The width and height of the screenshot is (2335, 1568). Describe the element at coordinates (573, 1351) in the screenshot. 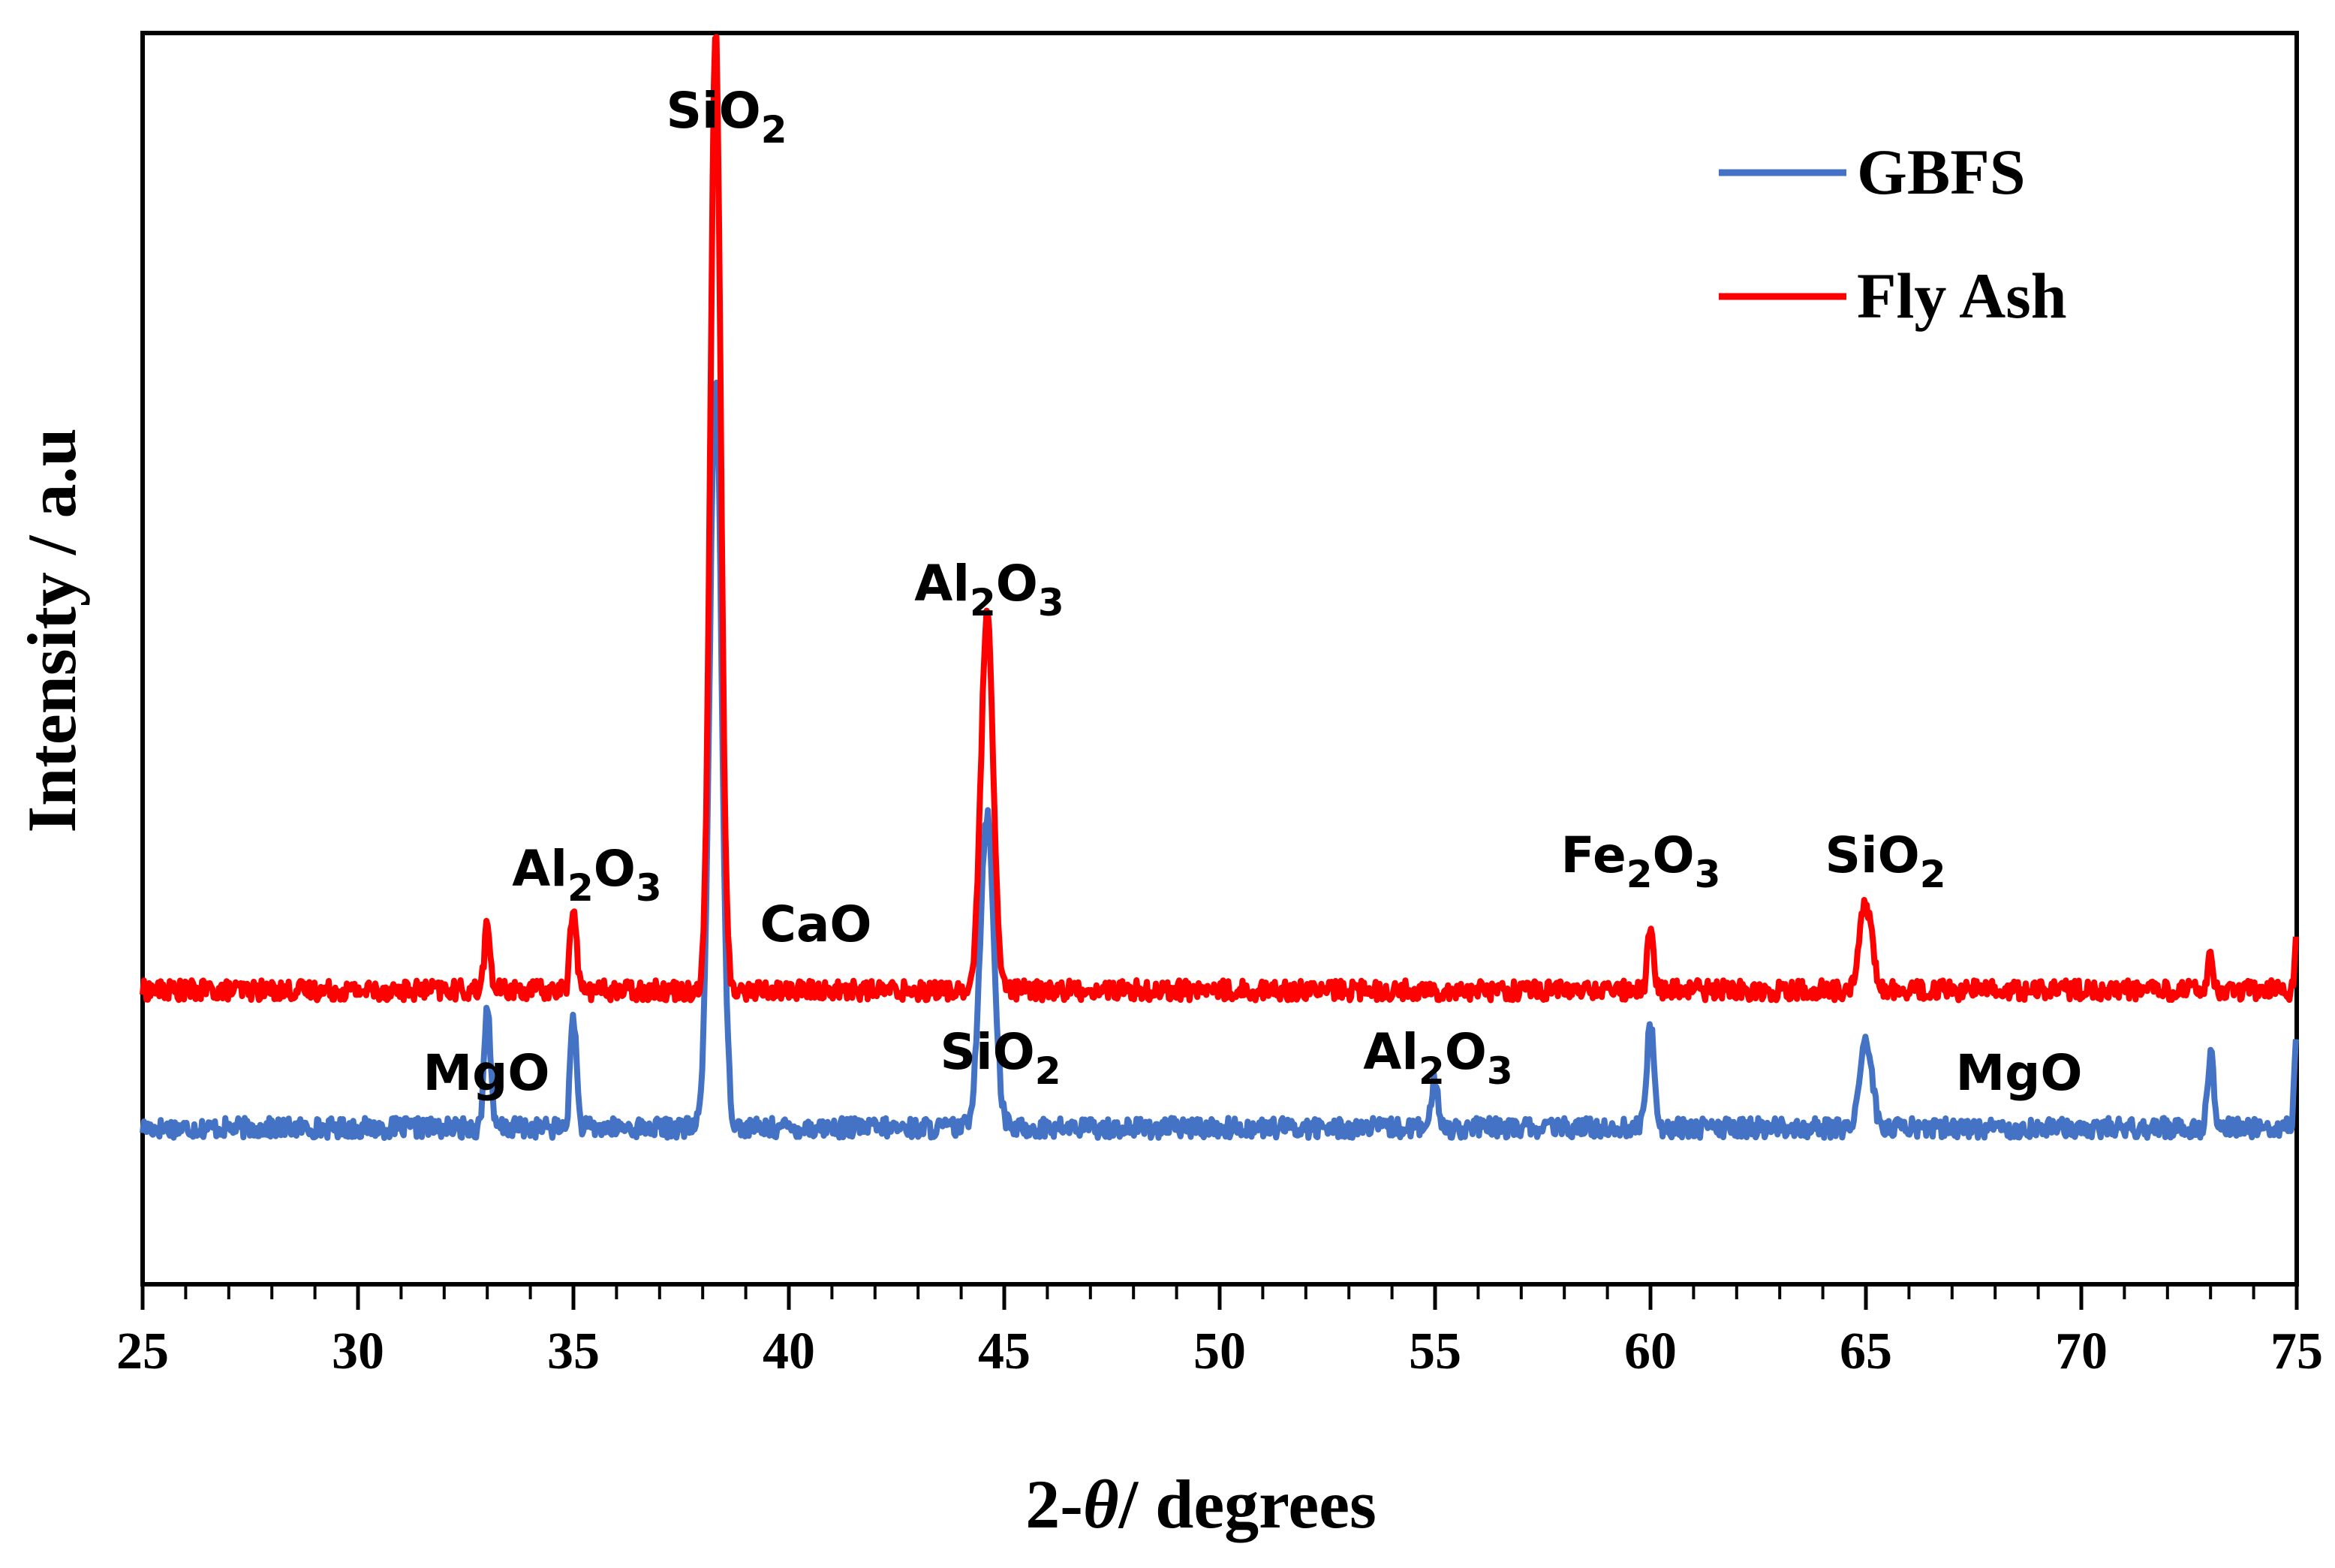

I see `x-tick-label: 35` at that location.